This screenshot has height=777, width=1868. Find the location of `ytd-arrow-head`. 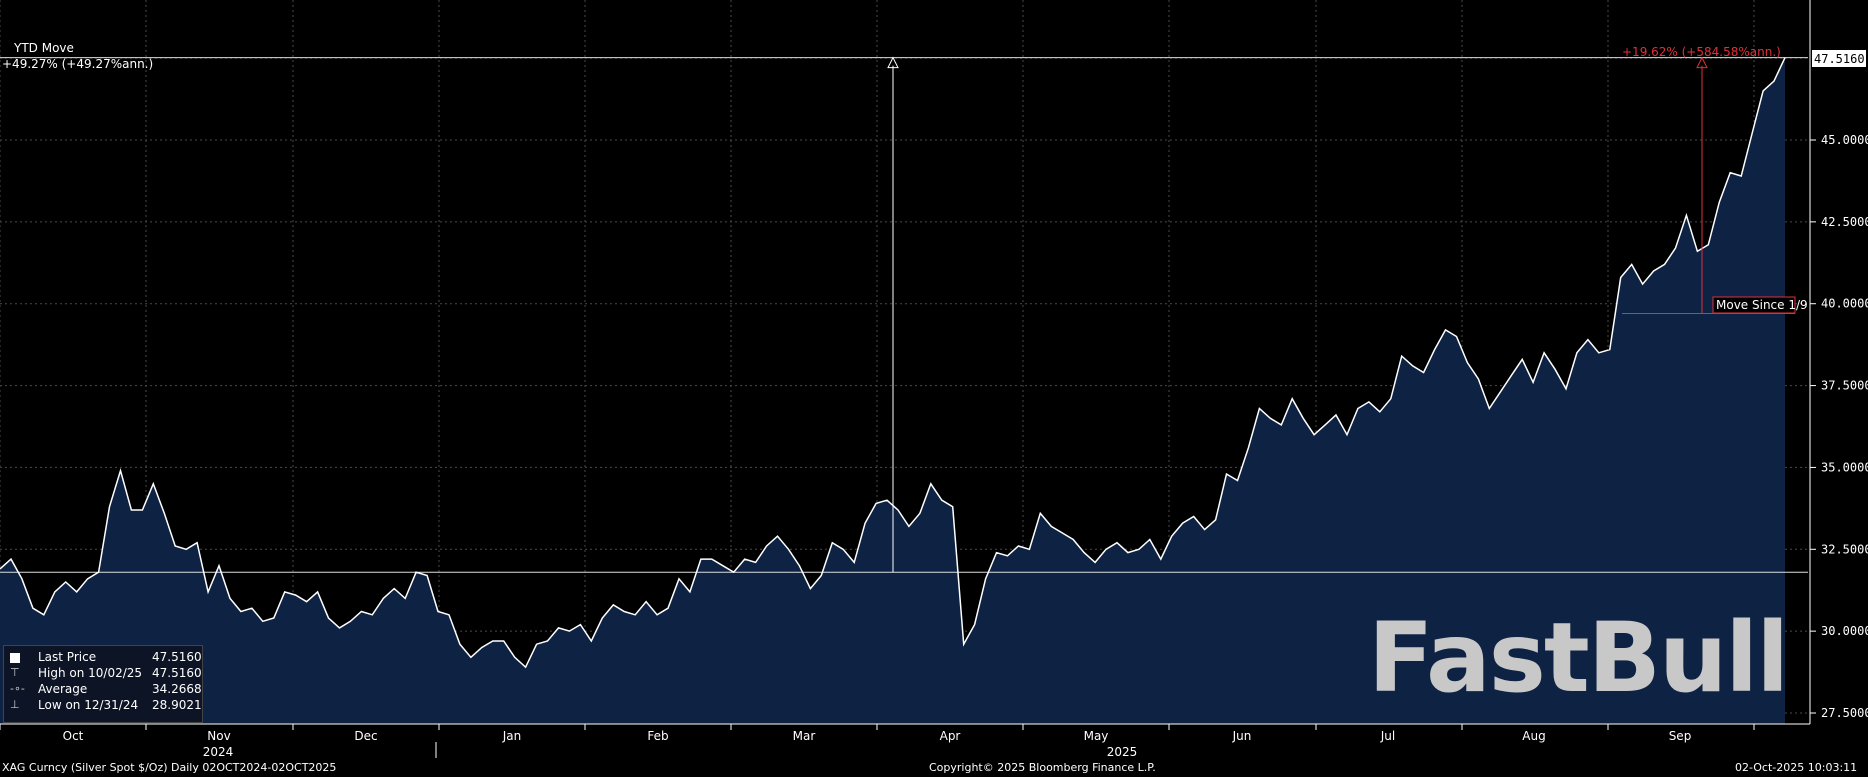

ytd-arrow-head is located at coordinates (893, 62).